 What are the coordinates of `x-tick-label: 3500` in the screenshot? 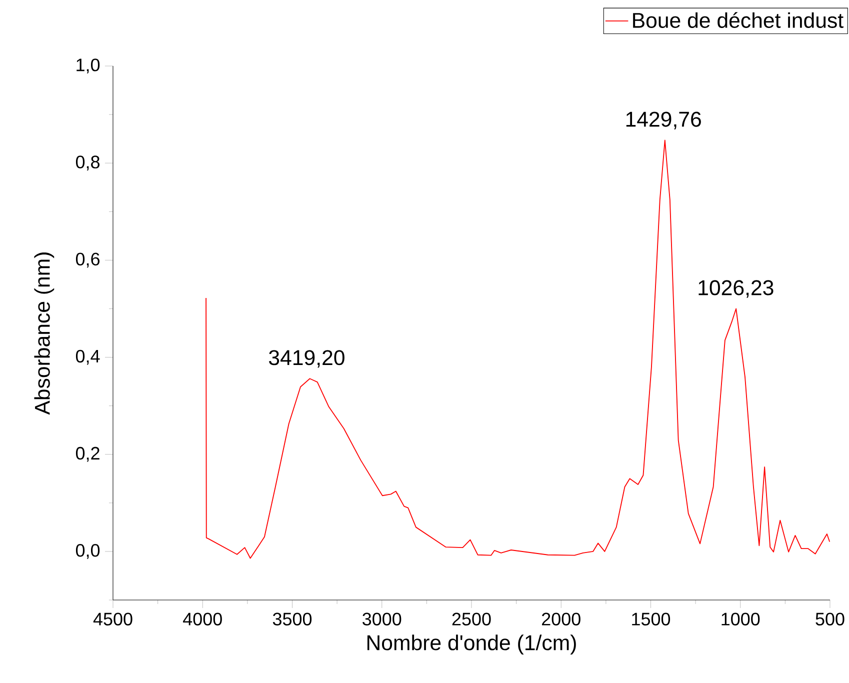 It's located at (292, 619).